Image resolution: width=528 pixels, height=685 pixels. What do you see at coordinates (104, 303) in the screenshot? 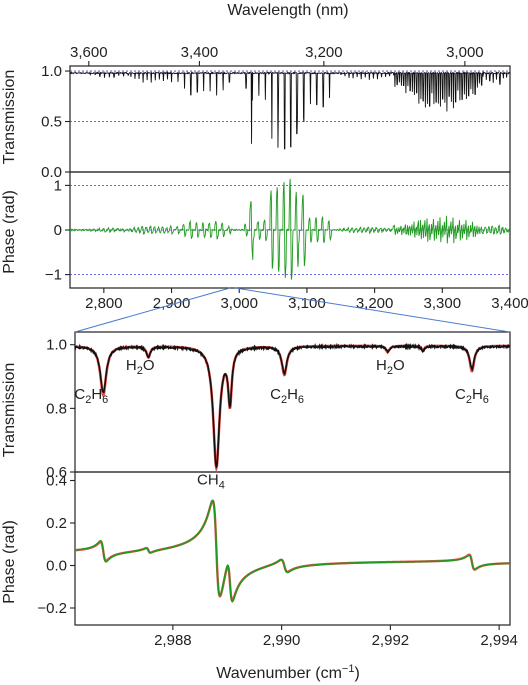
I see `wavenumber-tick-label: 2,800` at bounding box center [104, 303].